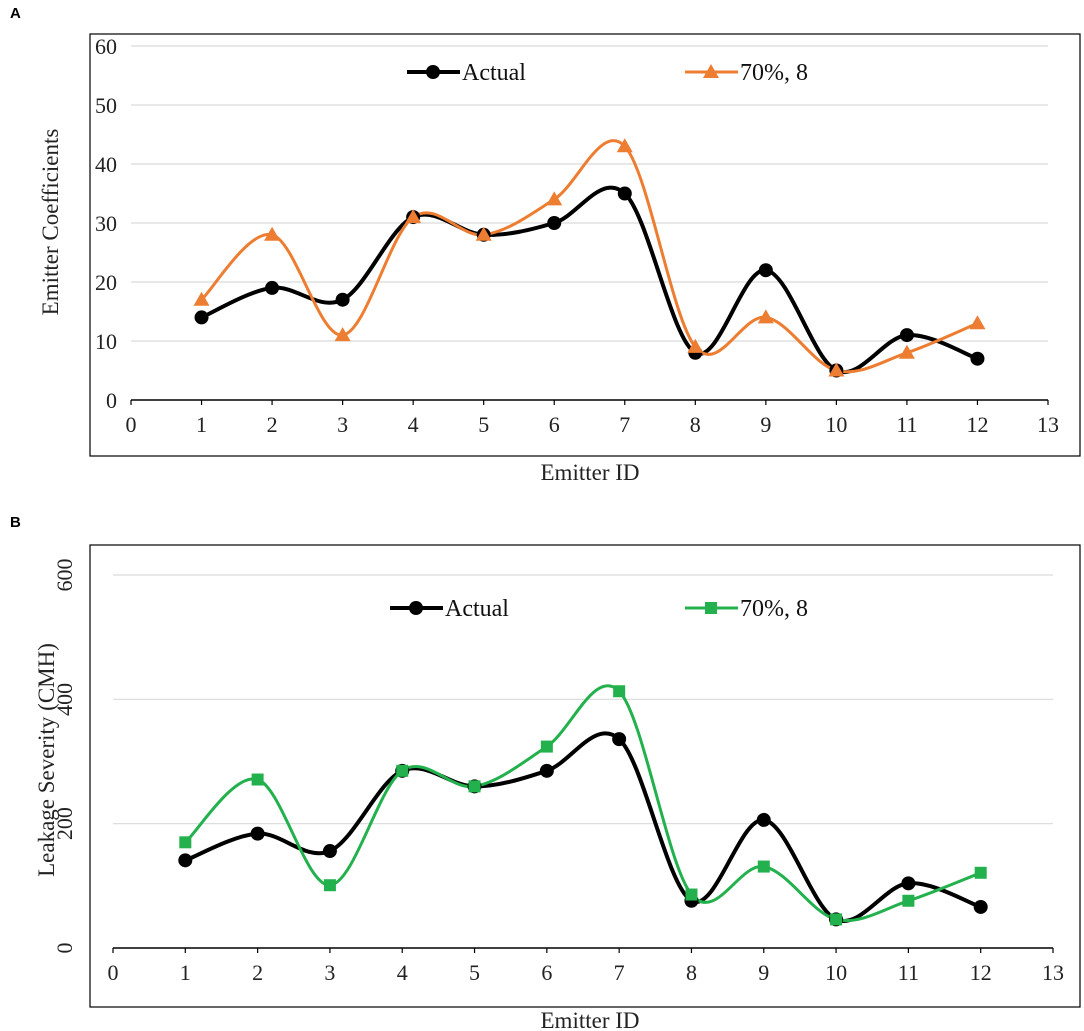 Image resolution: width=1084 pixels, height=1031 pixels. Describe the element at coordinates (599, 609) in the screenshot. I see `panel-b-legend: Actual 70%, 8` at that location.